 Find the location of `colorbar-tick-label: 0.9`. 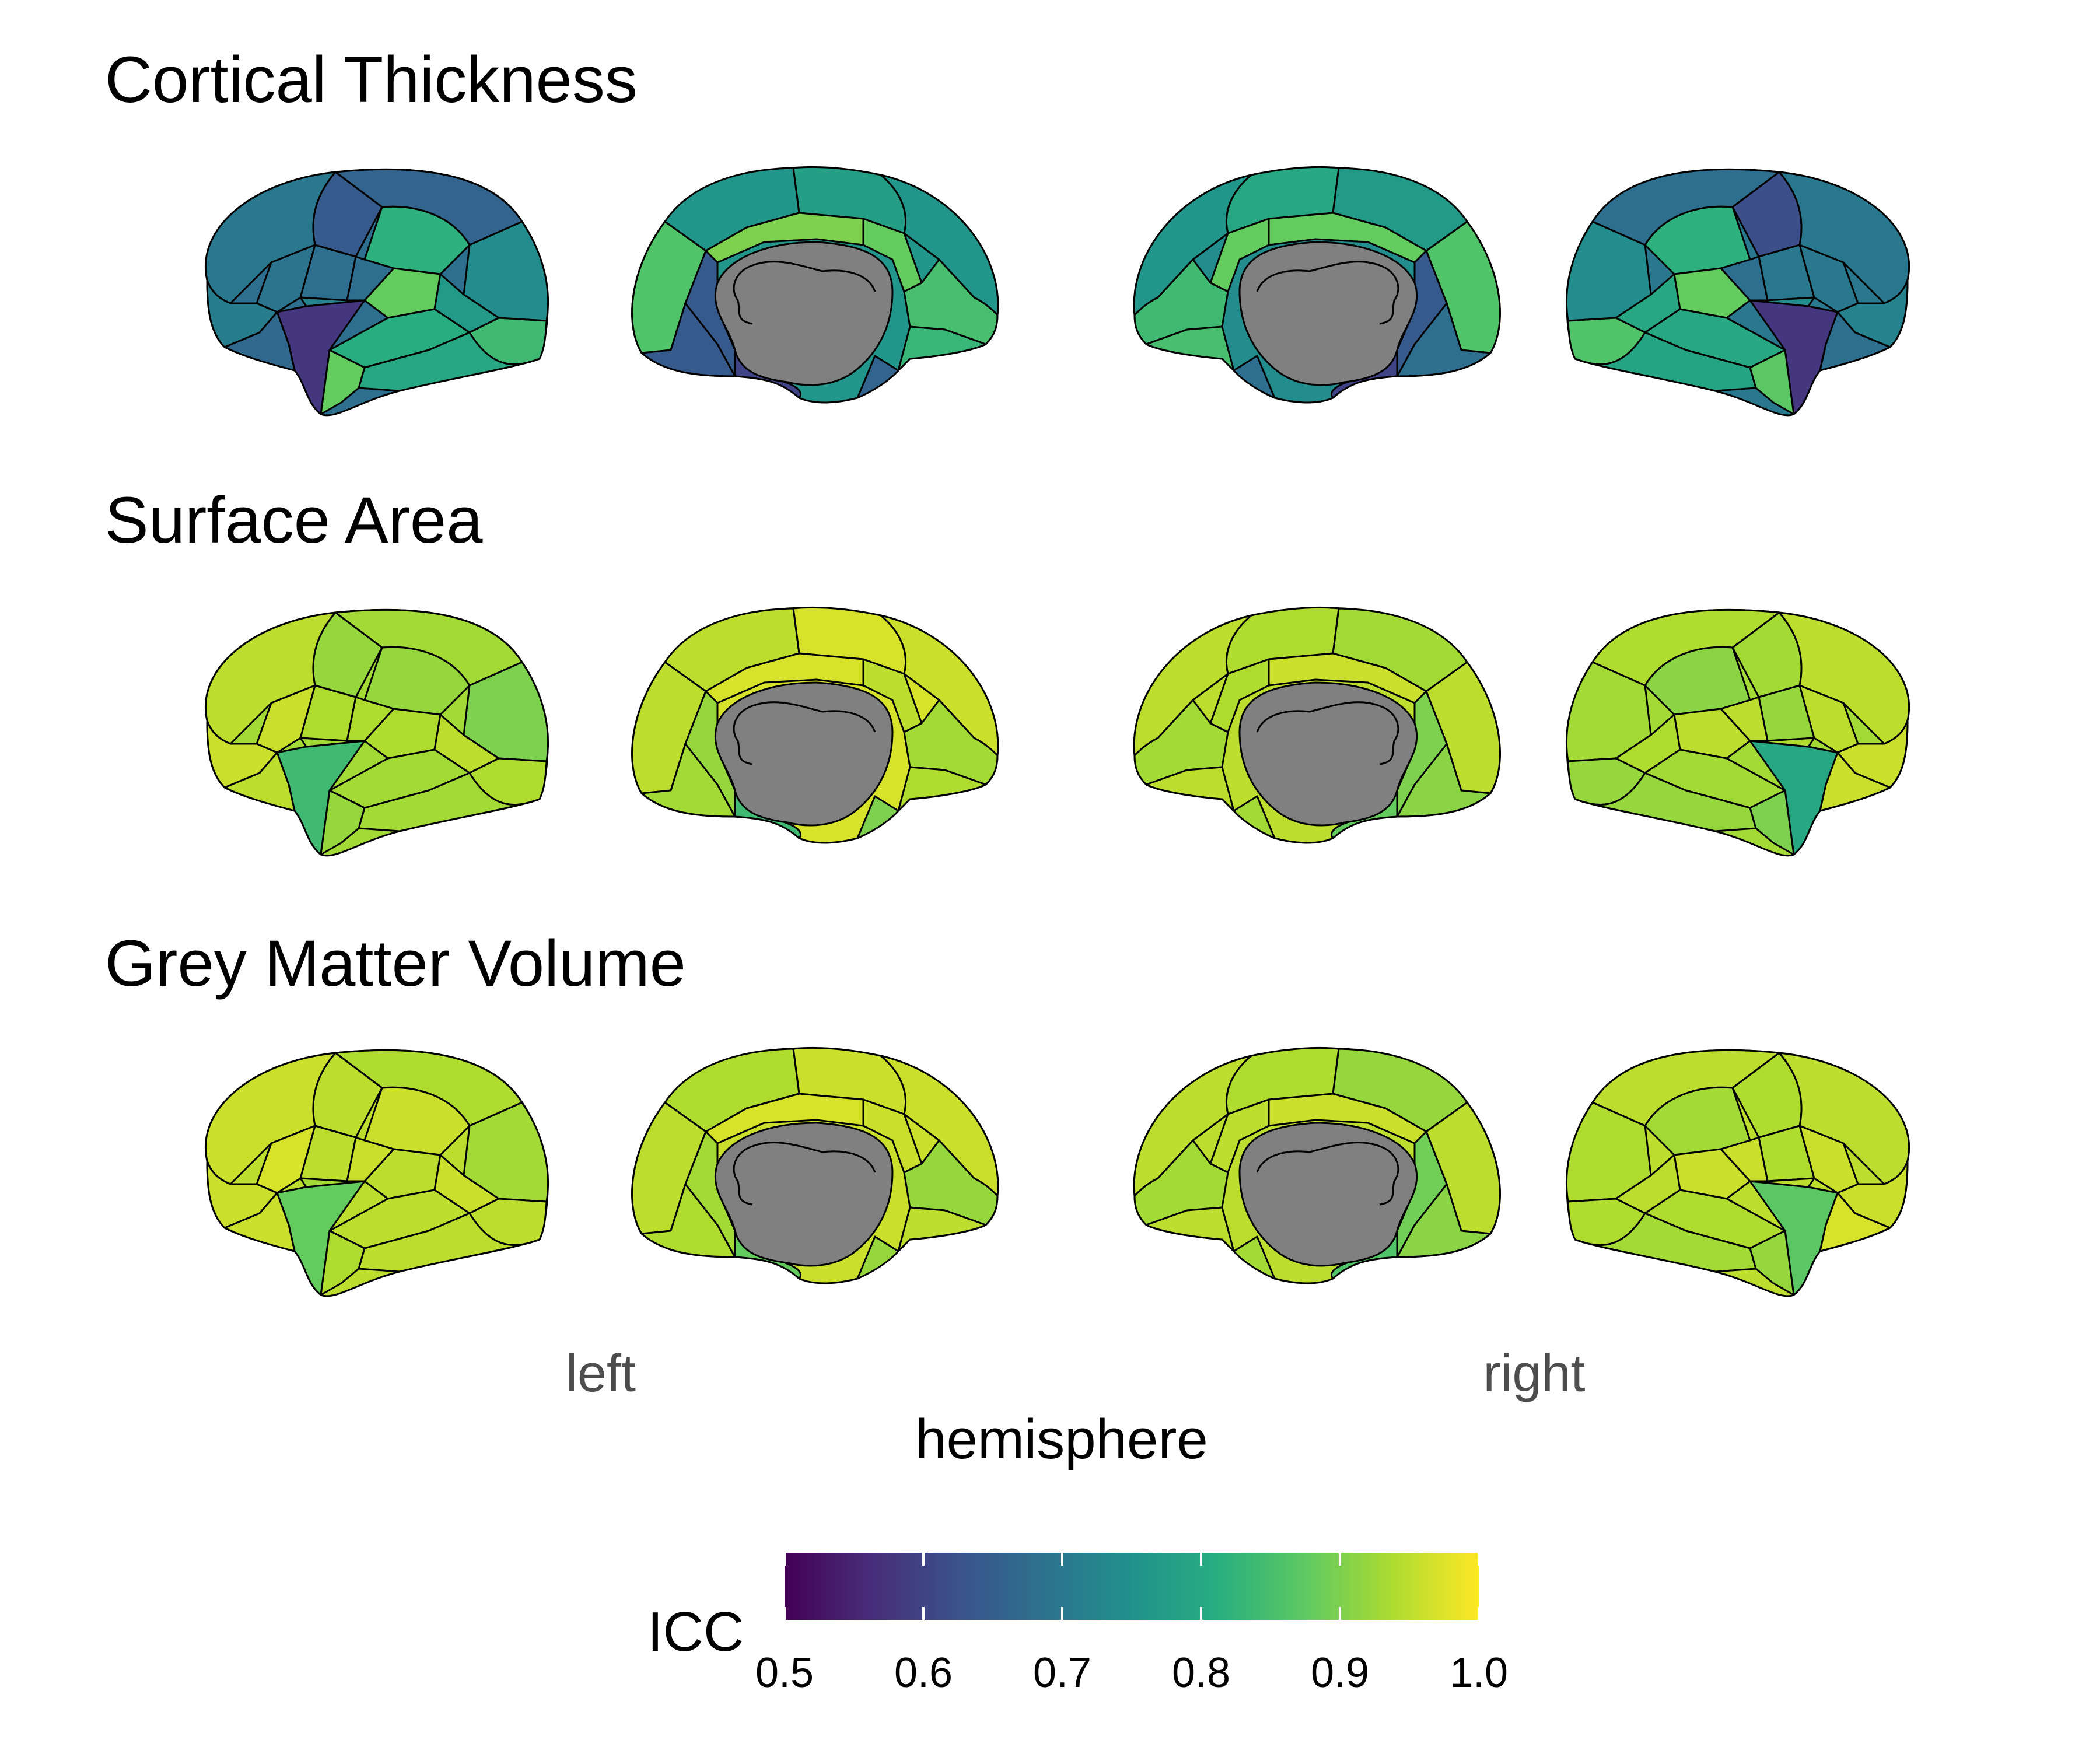

colorbar-tick-label: 0.9 is located at coordinates (1340, 1673).